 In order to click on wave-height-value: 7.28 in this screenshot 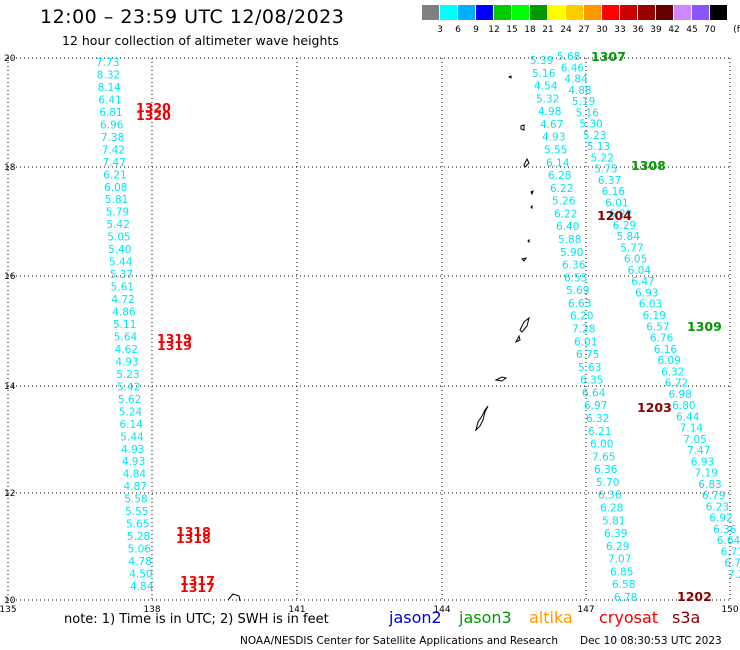, I will do `click(583, 330)`.